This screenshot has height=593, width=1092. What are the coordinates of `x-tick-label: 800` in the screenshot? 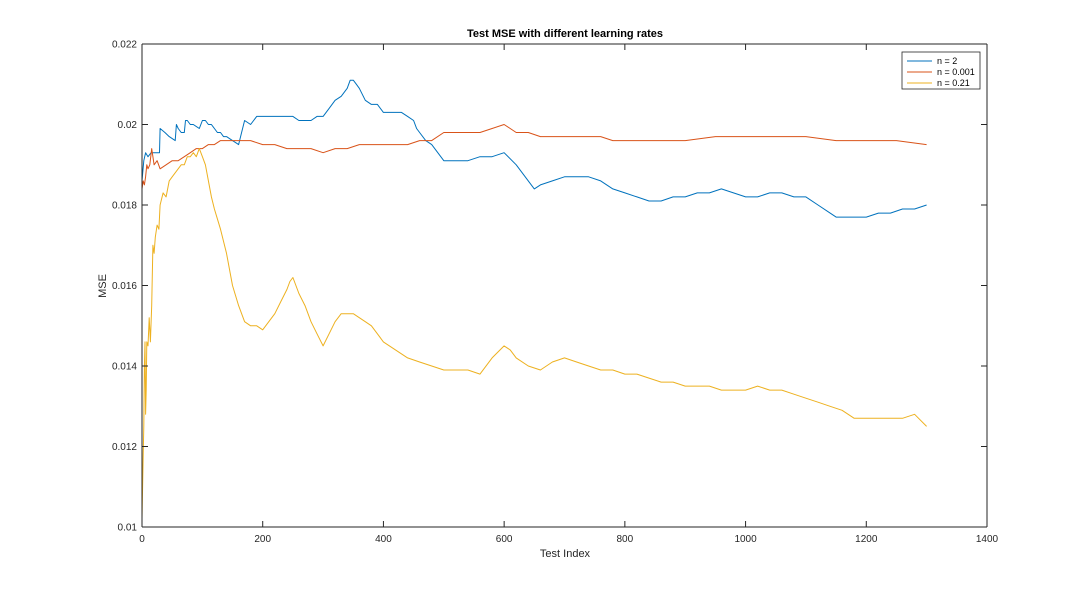 It's located at (625, 539).